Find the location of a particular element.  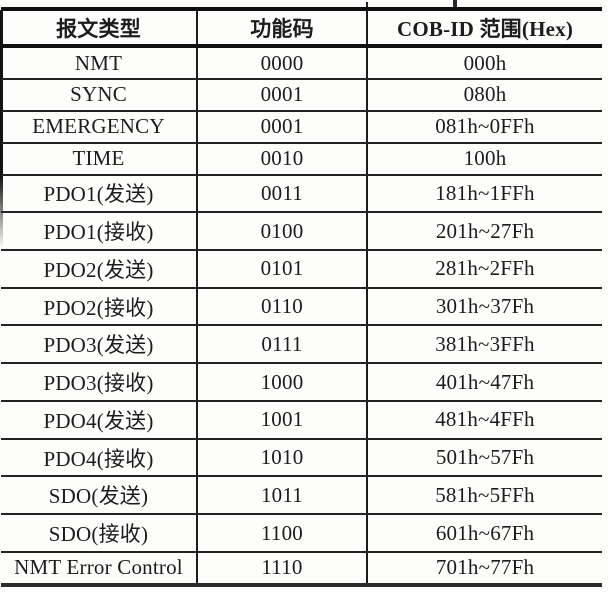

table-header: 报文类型 功能码 COB-ID 范围(Hex) is located at coordinates (301, 28).